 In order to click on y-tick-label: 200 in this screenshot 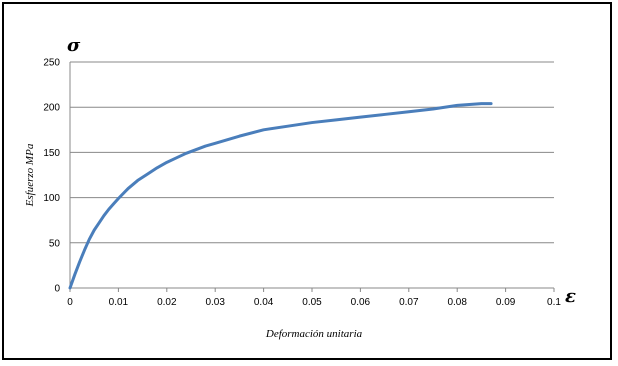, I will do `click(51, 108)`.